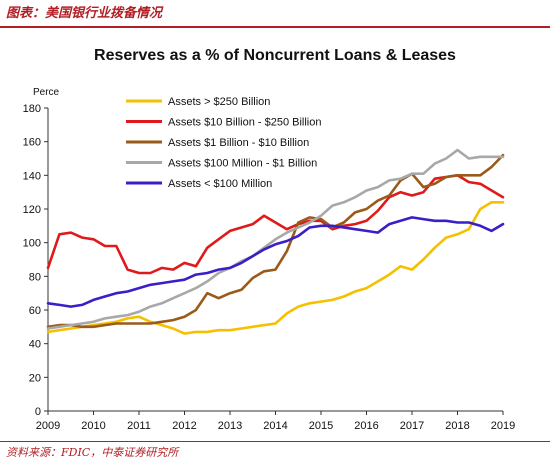 The width and height of the screenshot is (550, 464). What do you see at coordinates (503, 426) in the screenshot?
I see `x-tick-label: 2019` at bounding box center [503, 426].